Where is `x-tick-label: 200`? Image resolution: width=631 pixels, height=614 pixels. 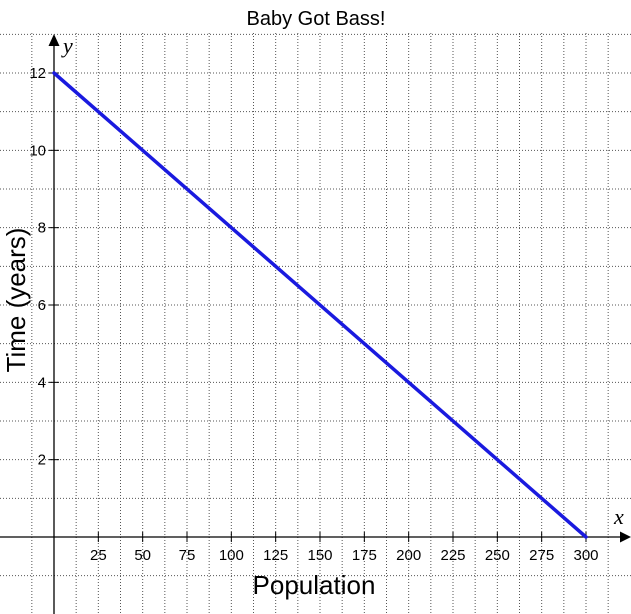 x-tick-label: 200 is located at coordinates (408, 555).